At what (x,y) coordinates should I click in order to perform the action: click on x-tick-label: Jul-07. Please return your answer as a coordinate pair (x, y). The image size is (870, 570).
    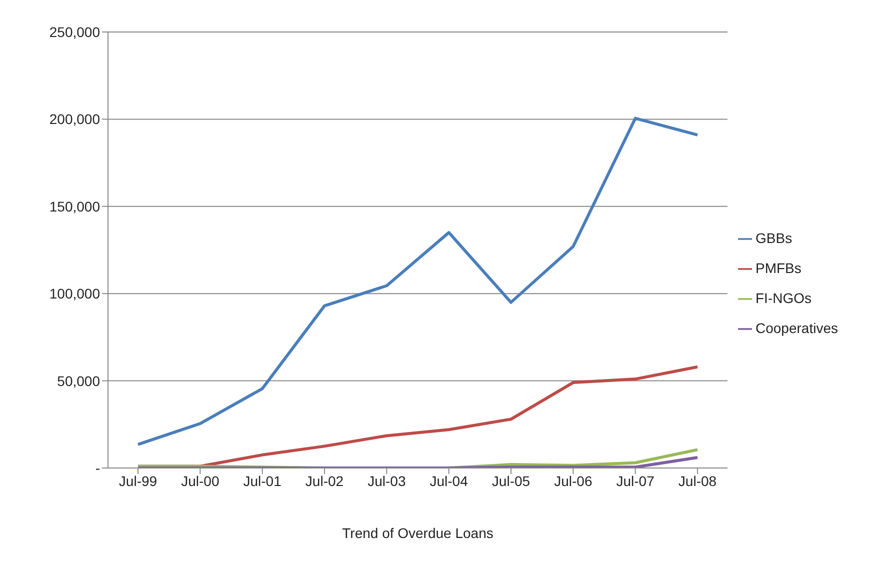
    Looking at the image, I should click on (635, 480).